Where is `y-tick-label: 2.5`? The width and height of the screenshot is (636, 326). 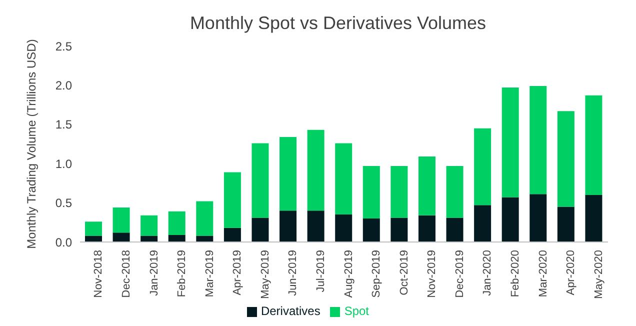 y-tick-label: 2.5 is located at coordinates (63, 46).